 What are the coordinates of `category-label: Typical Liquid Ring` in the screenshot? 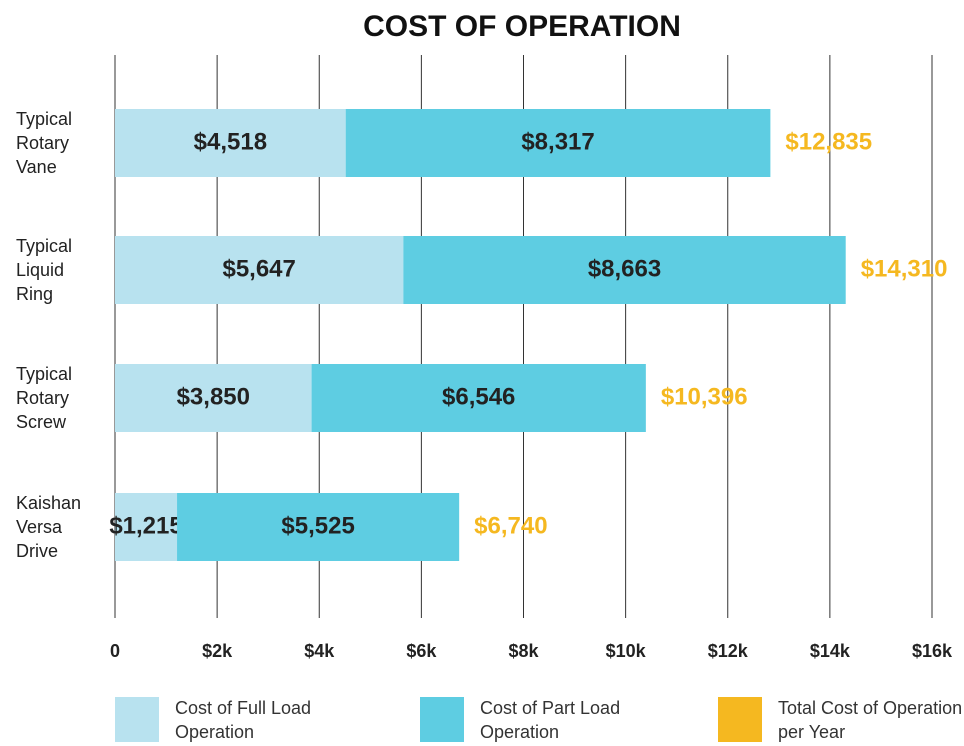 It's located at (44, 270).